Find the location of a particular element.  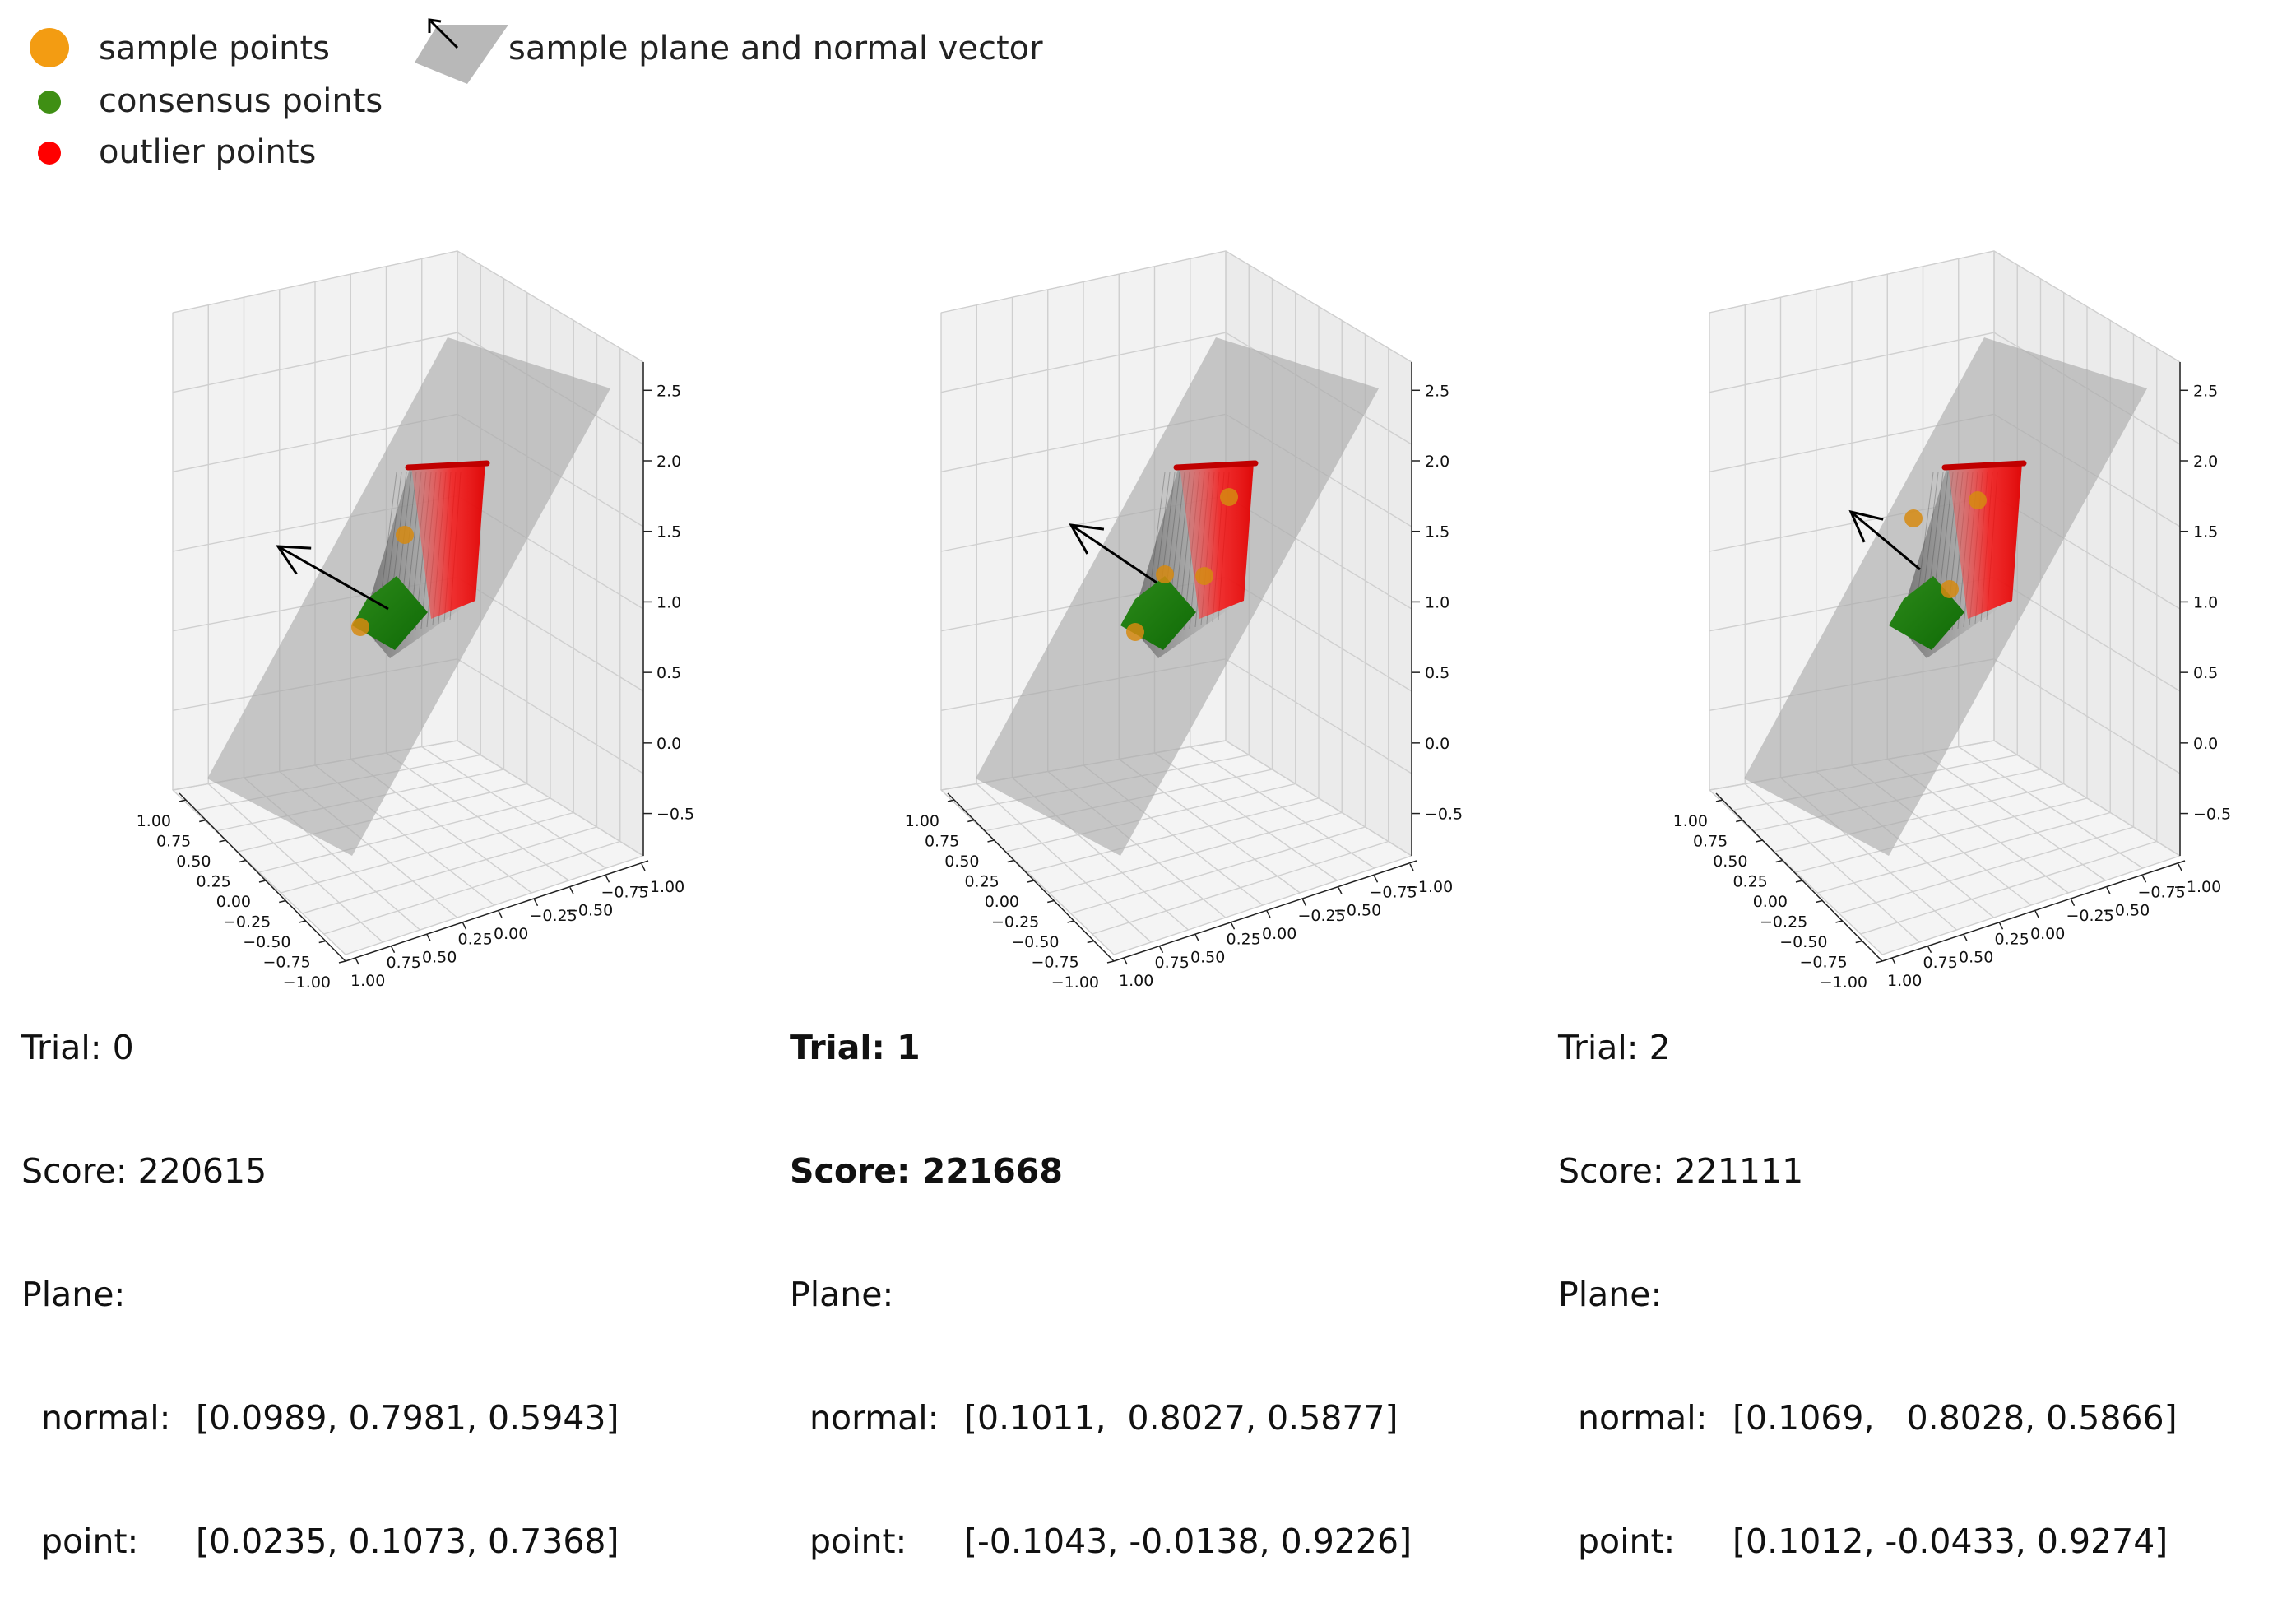

x-axis is located at coordinates (262, 877).